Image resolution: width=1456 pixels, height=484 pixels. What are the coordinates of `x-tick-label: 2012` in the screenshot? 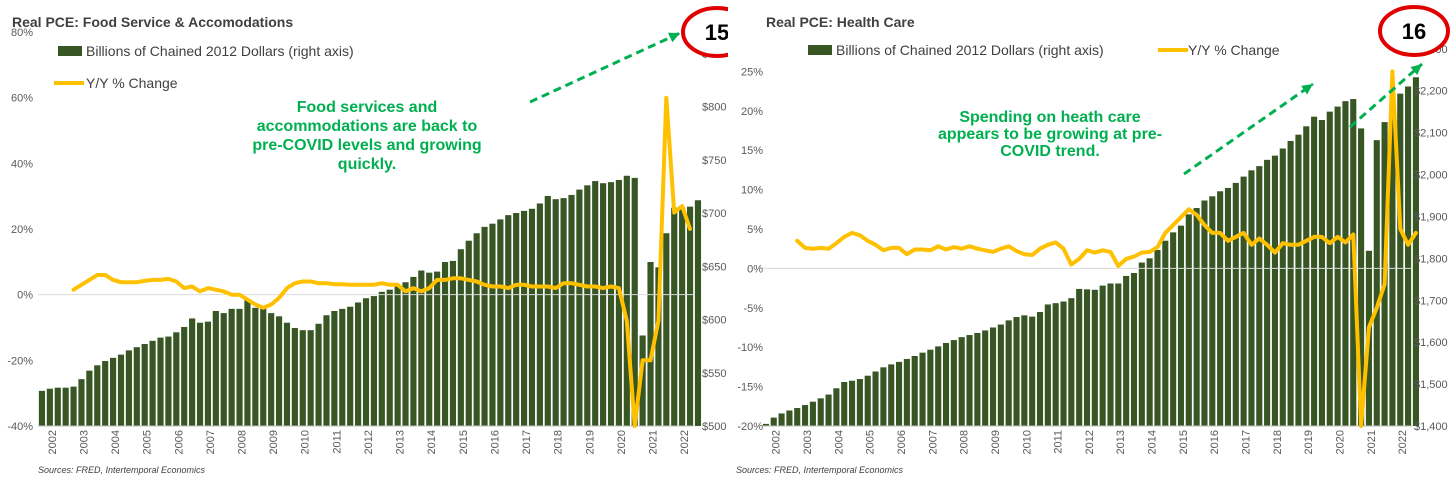 It's located at (369, 442).